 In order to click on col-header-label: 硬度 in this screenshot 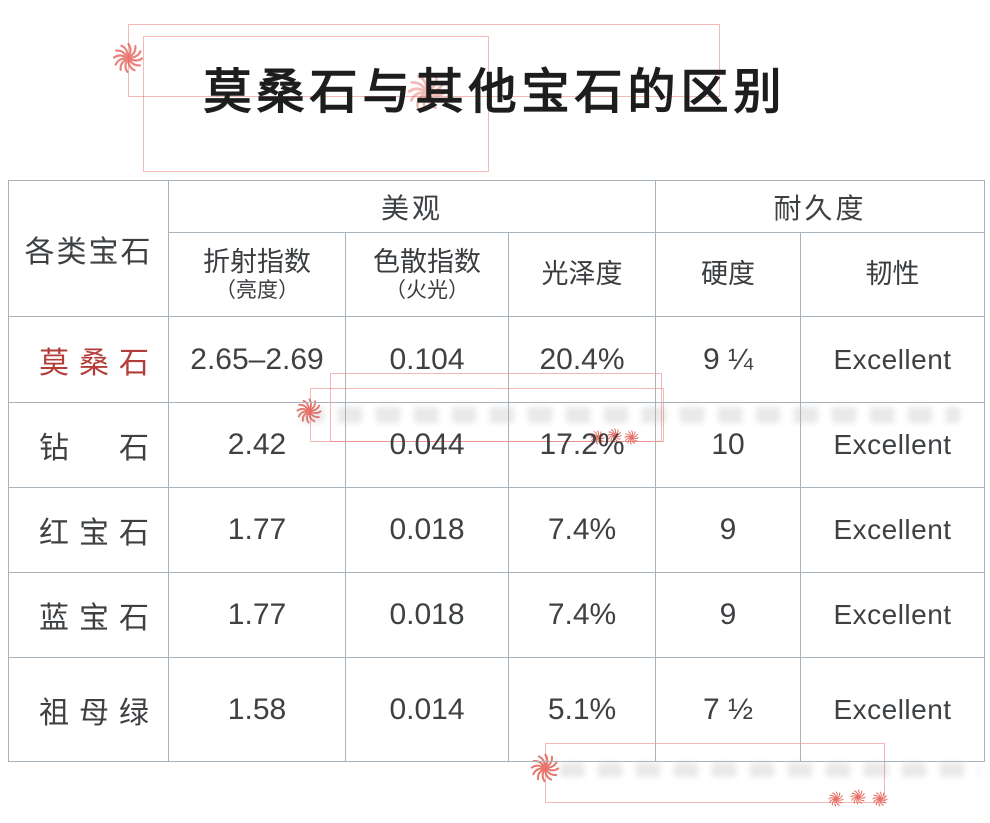, I will do `click(728, 273)`.